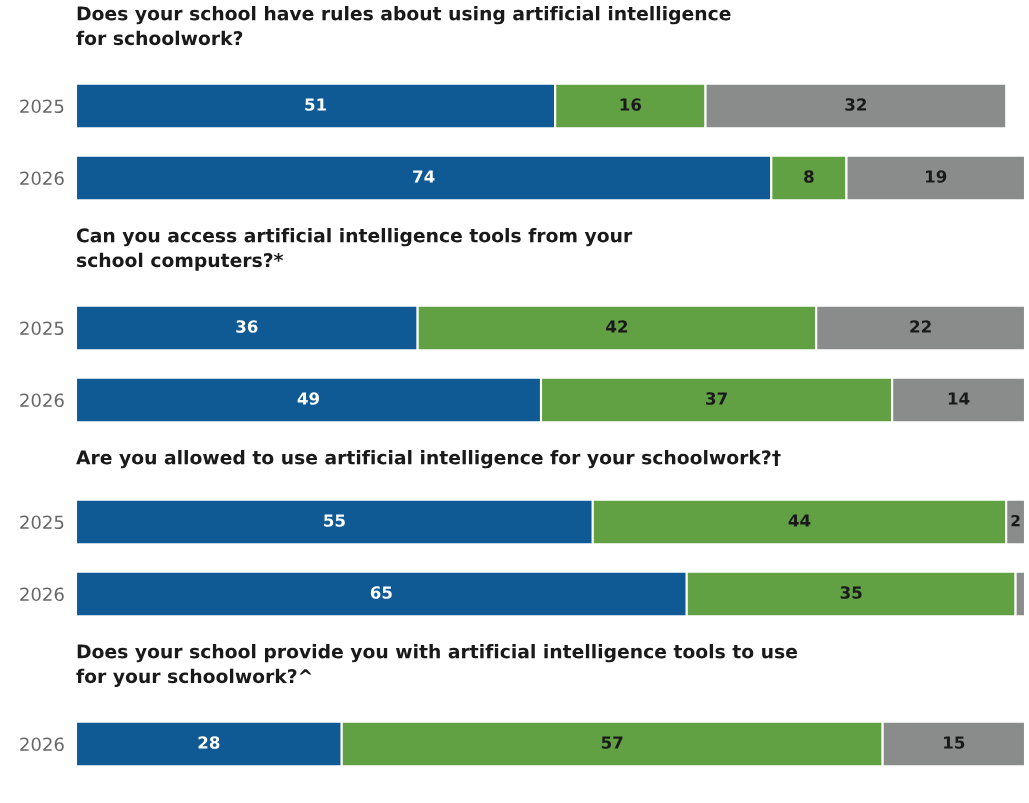  What do you see at coordinates (308, 398) in the screenshot?
I see `data-label: 49` at bounding box center [308, 398].